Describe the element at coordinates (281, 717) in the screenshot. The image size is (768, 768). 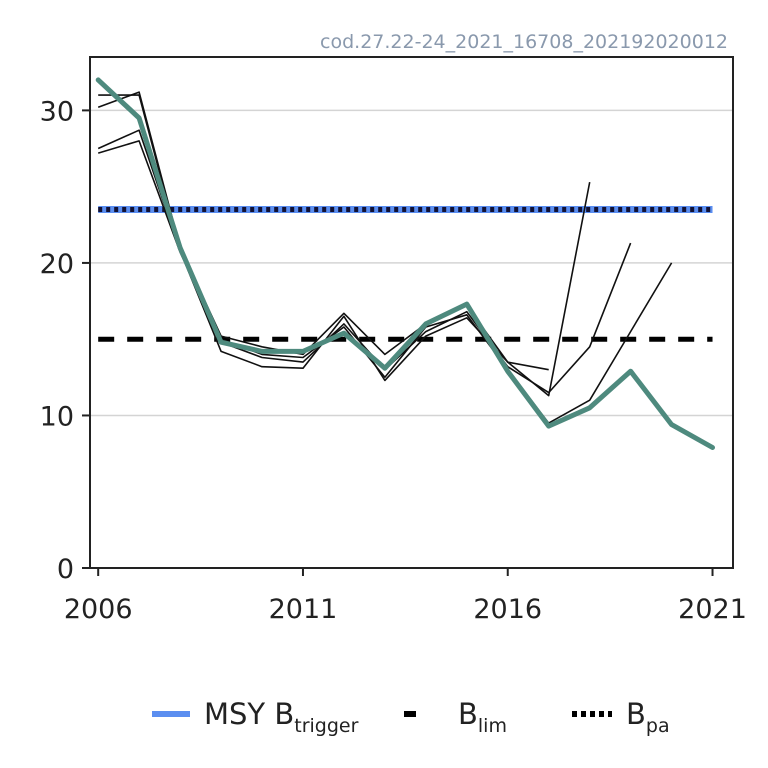
I see `legend-label: MSY Btrigger` at that location.